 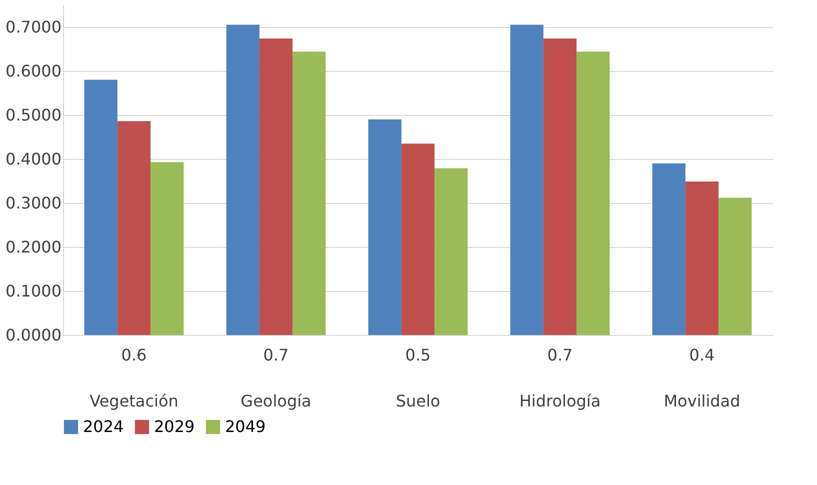 What do you see at coordinates (34, 71) in the screenshot?
I see `y-tick-label: 0.6000` at bounding box center [34, 71].